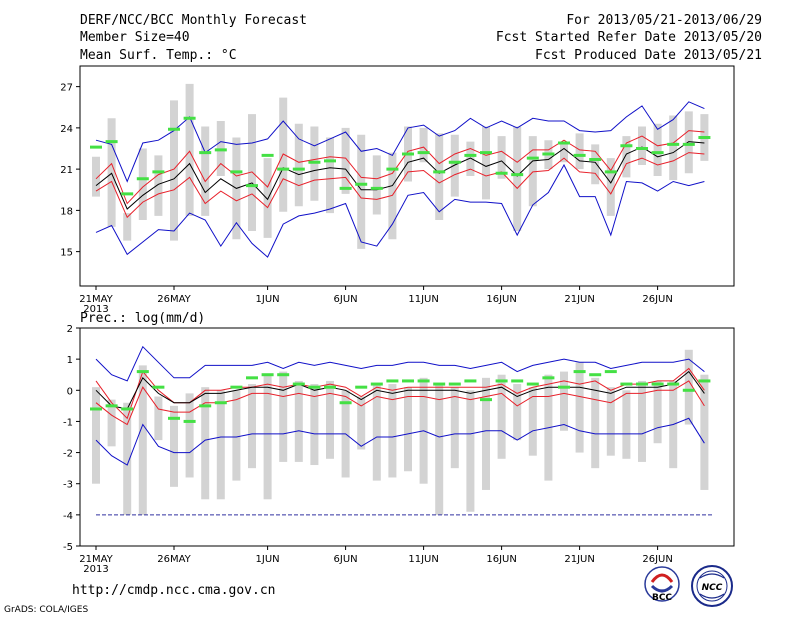  I want to click on outer-min-line, so click(400, 441).